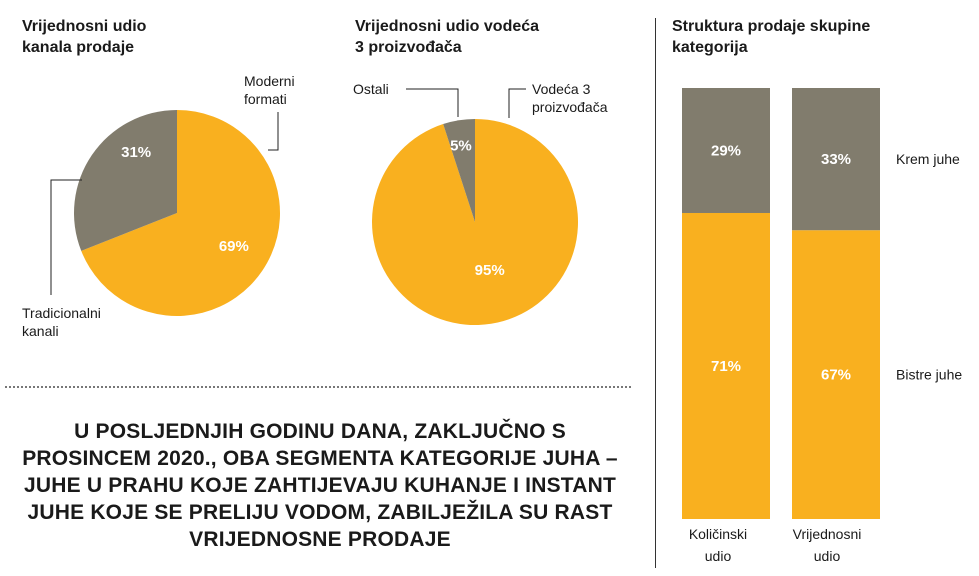 The width and height of the screenshot is (979, 576). I want to click on pie1-value-label-1: 31%, so click(136, 152).